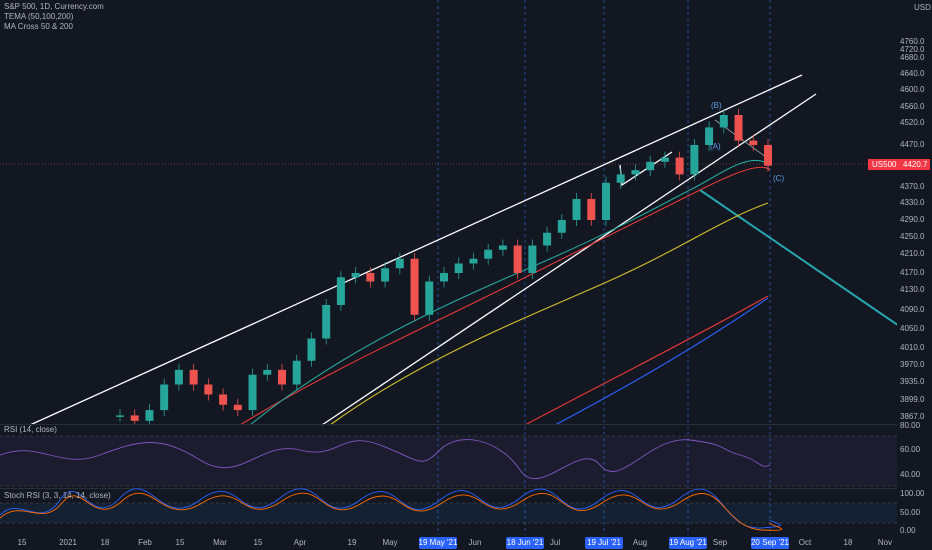 Image resolution: width=932 pixels, height=550 pixels. What do you see at coordinates (912, 89) in the screenshot?
I see `price-tick-label: 4600.0` at bounding box center [912, 89].